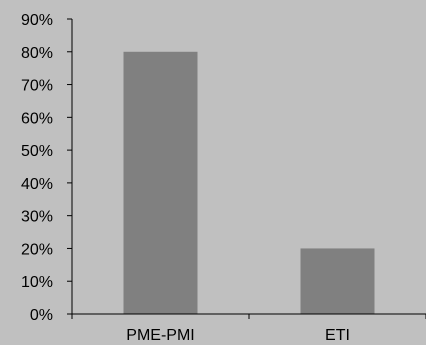 The height and width of the screenshot is (345, 426). What do you see at coordinates (37, 249) in the screenshot?
I see `y-tick-label: 20%` at bounding box center [37, 249].